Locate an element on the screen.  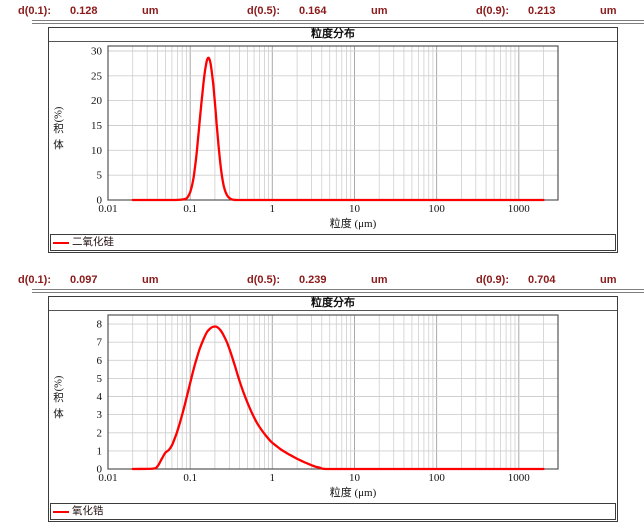
d90-readout: d(0.9): 0.704 um is located at coordinates (555, 280).